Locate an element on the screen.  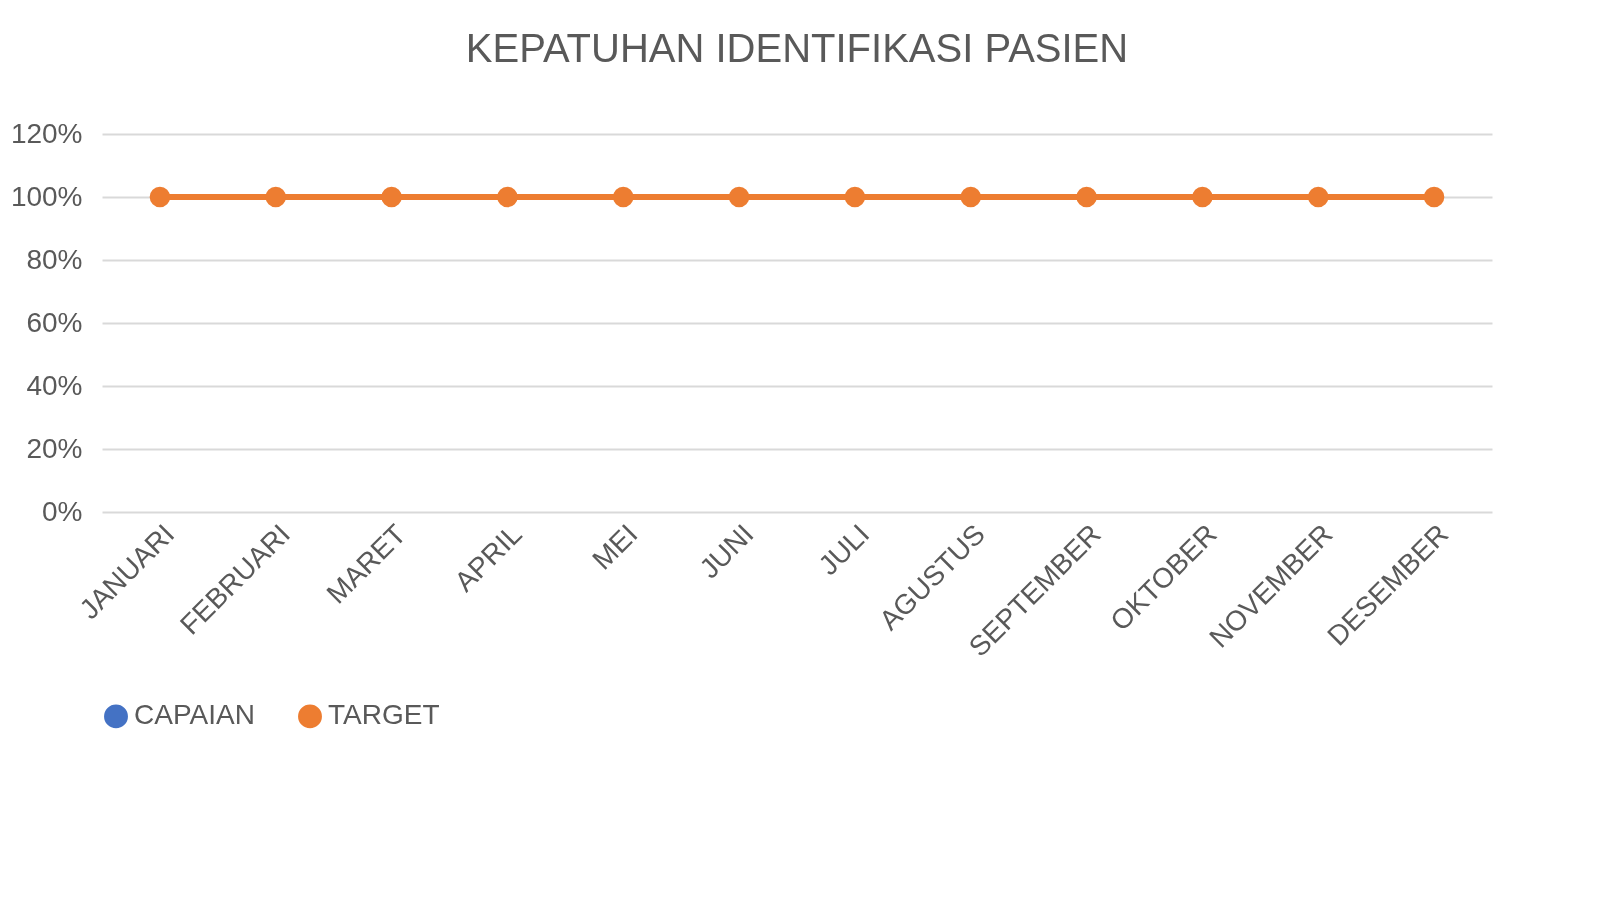
y-tick-label: 20% is located at coordinates (54, 448).